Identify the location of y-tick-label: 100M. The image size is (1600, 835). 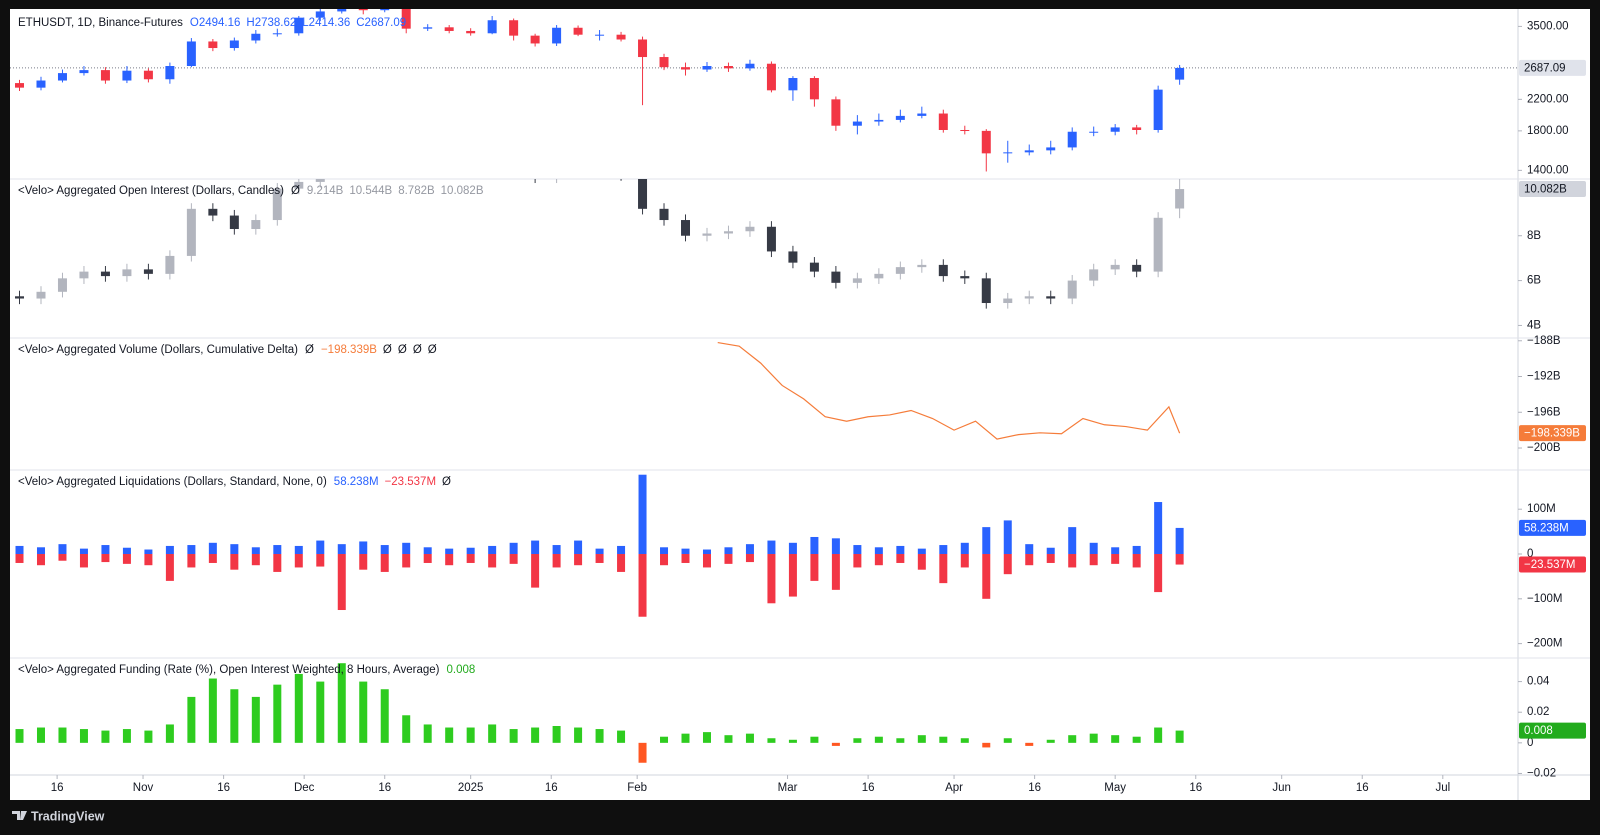
(1541, 509).